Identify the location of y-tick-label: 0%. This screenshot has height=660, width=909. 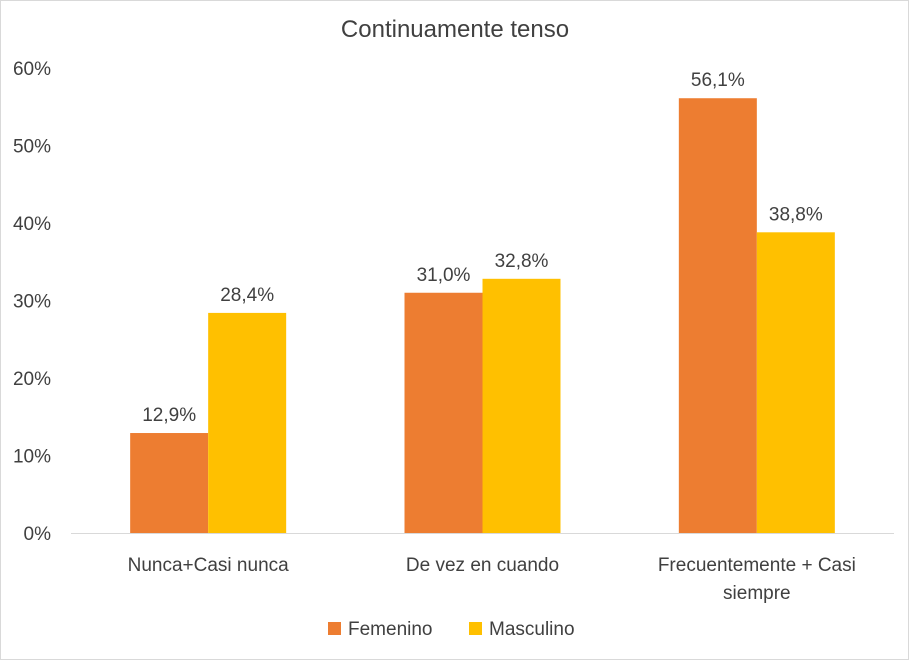
(38, 534).